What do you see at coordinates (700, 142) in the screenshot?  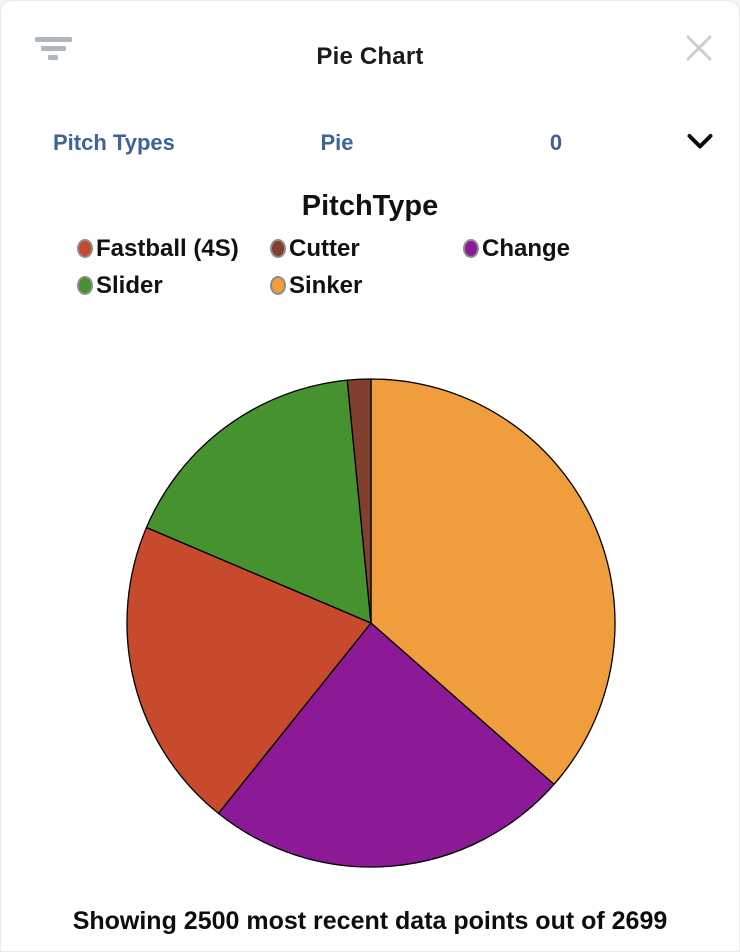 I see `chevron-down-icon` at bounding box center [700, 142].